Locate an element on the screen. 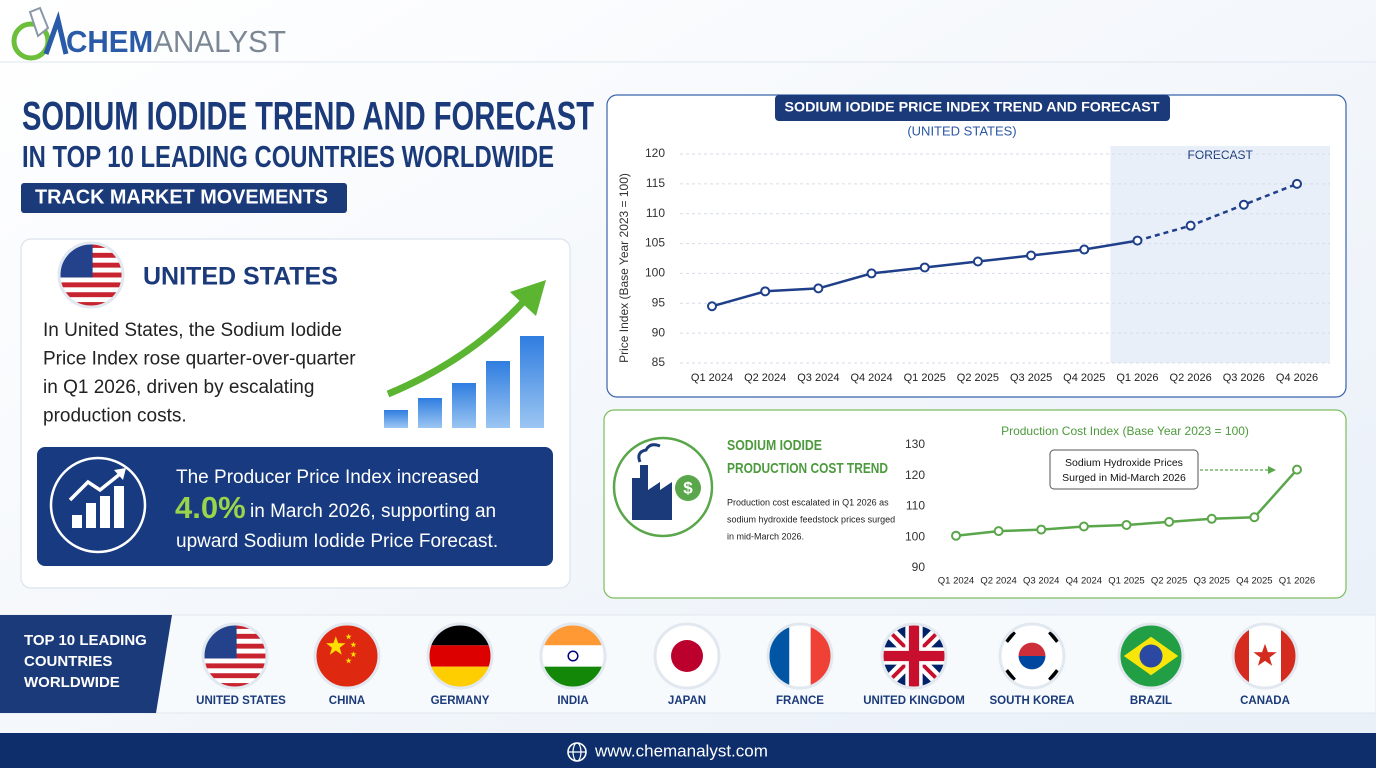 The image size is (1376, 768). coin is located at coordinates (688, 488).